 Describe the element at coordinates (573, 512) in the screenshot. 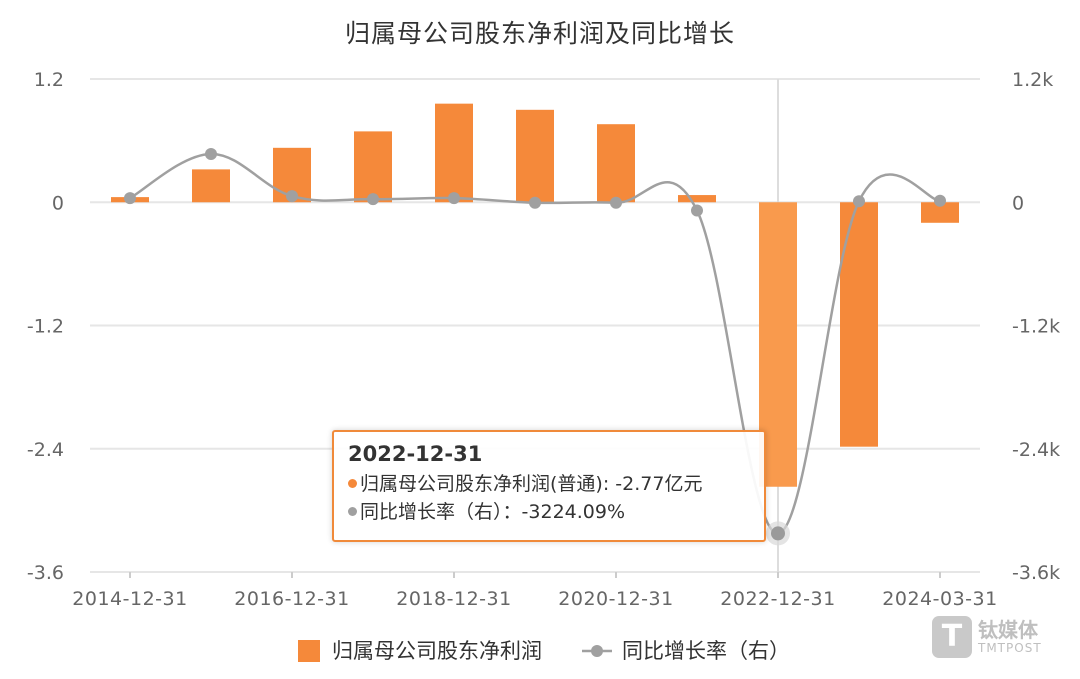

I see `tooltip-row2-value: -3224.09%` at that location.